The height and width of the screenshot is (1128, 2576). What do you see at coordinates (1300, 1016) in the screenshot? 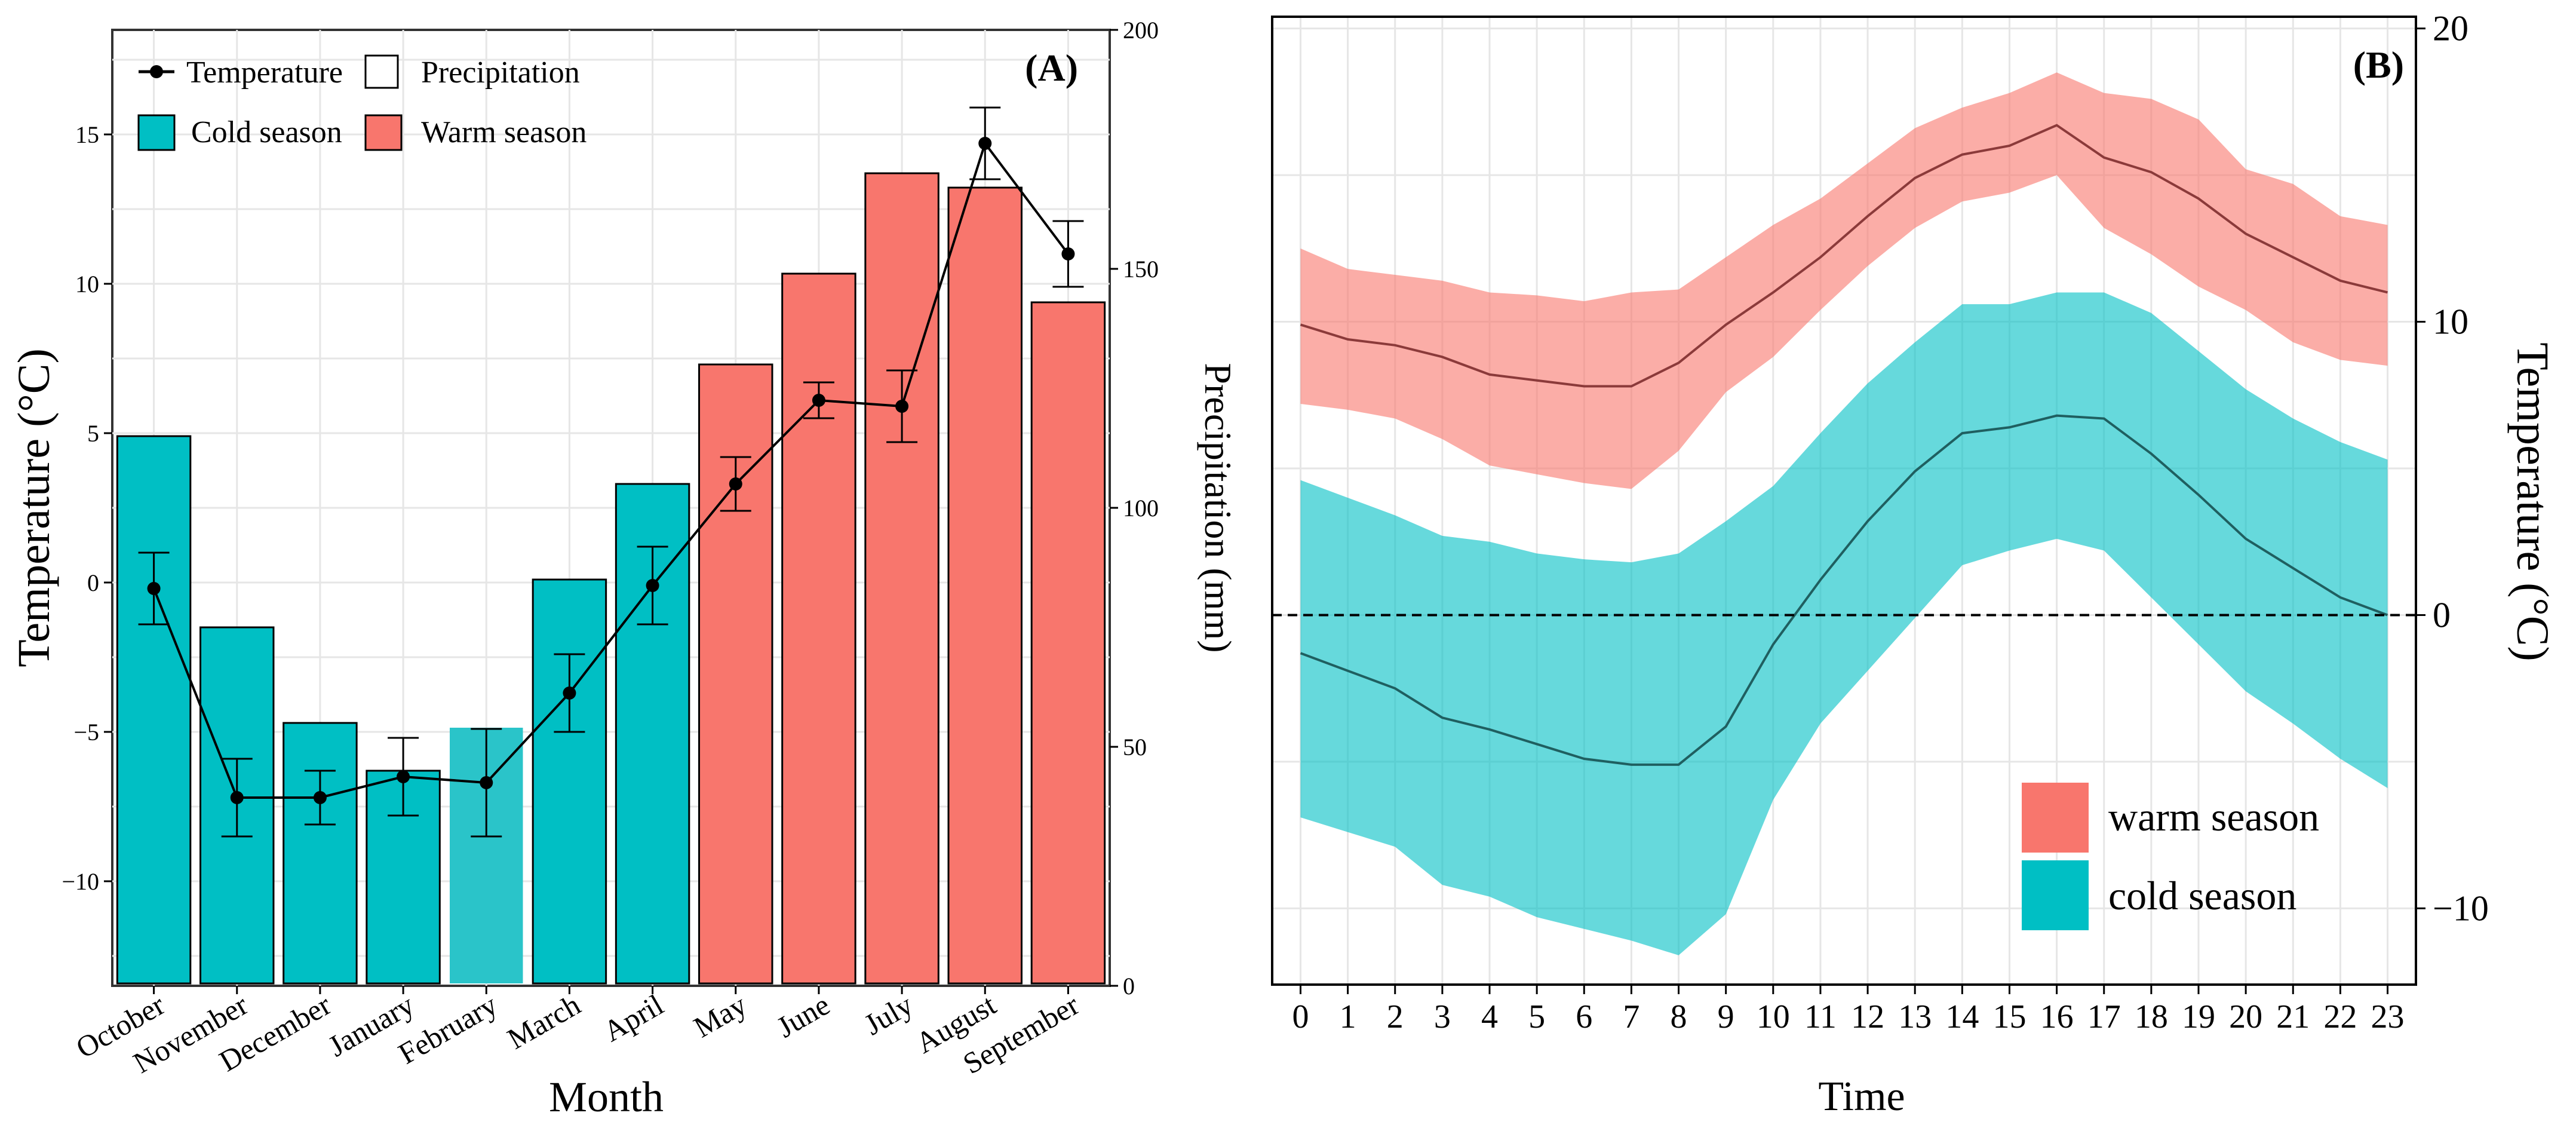
I see `x-tick-label: 0` at bounding box center [1300, 1016].